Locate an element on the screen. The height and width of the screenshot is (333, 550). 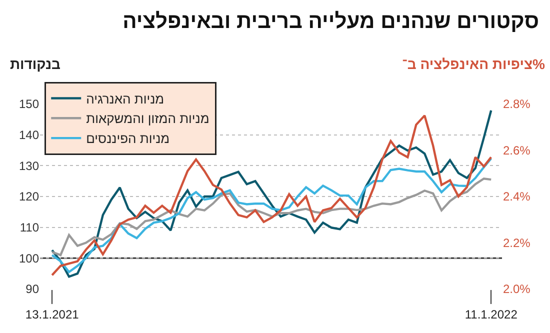
y-tick-label: 150 is located at coordinates (29, 104).